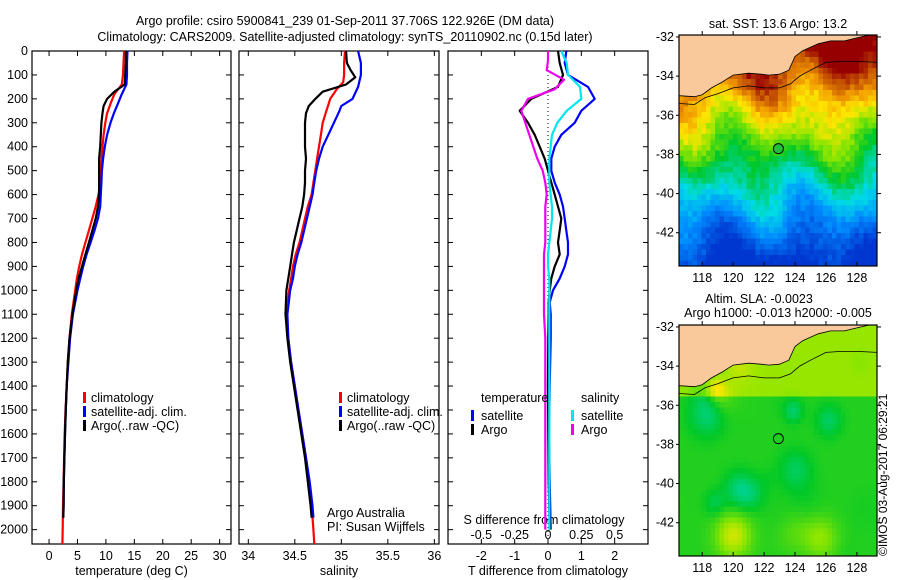 This screenshot has width=900, height=580. Describe the element at coordinates (248, 556) in the screenshot. I see `x-tick-label: 34` at that location.